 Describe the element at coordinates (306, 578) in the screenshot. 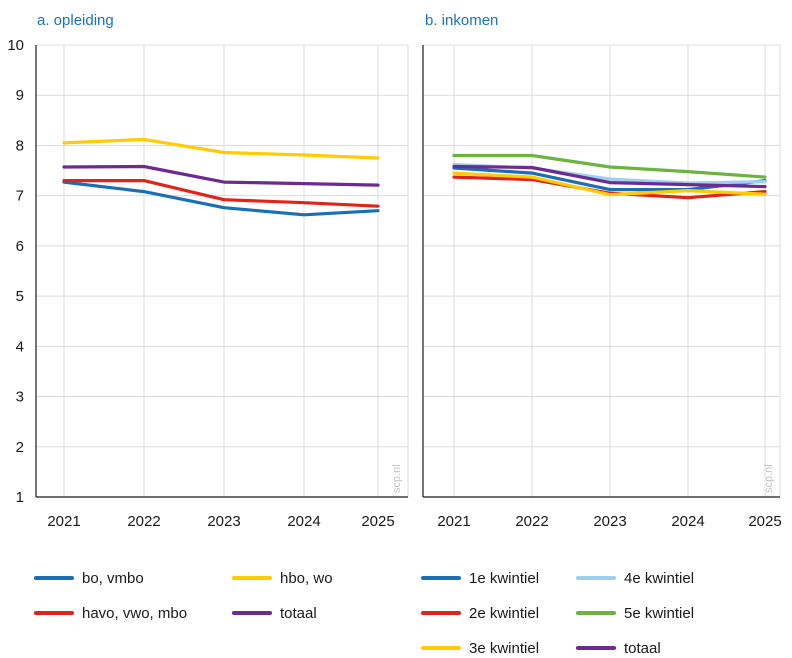

I see `legend-label: hbo, wo` at that location.